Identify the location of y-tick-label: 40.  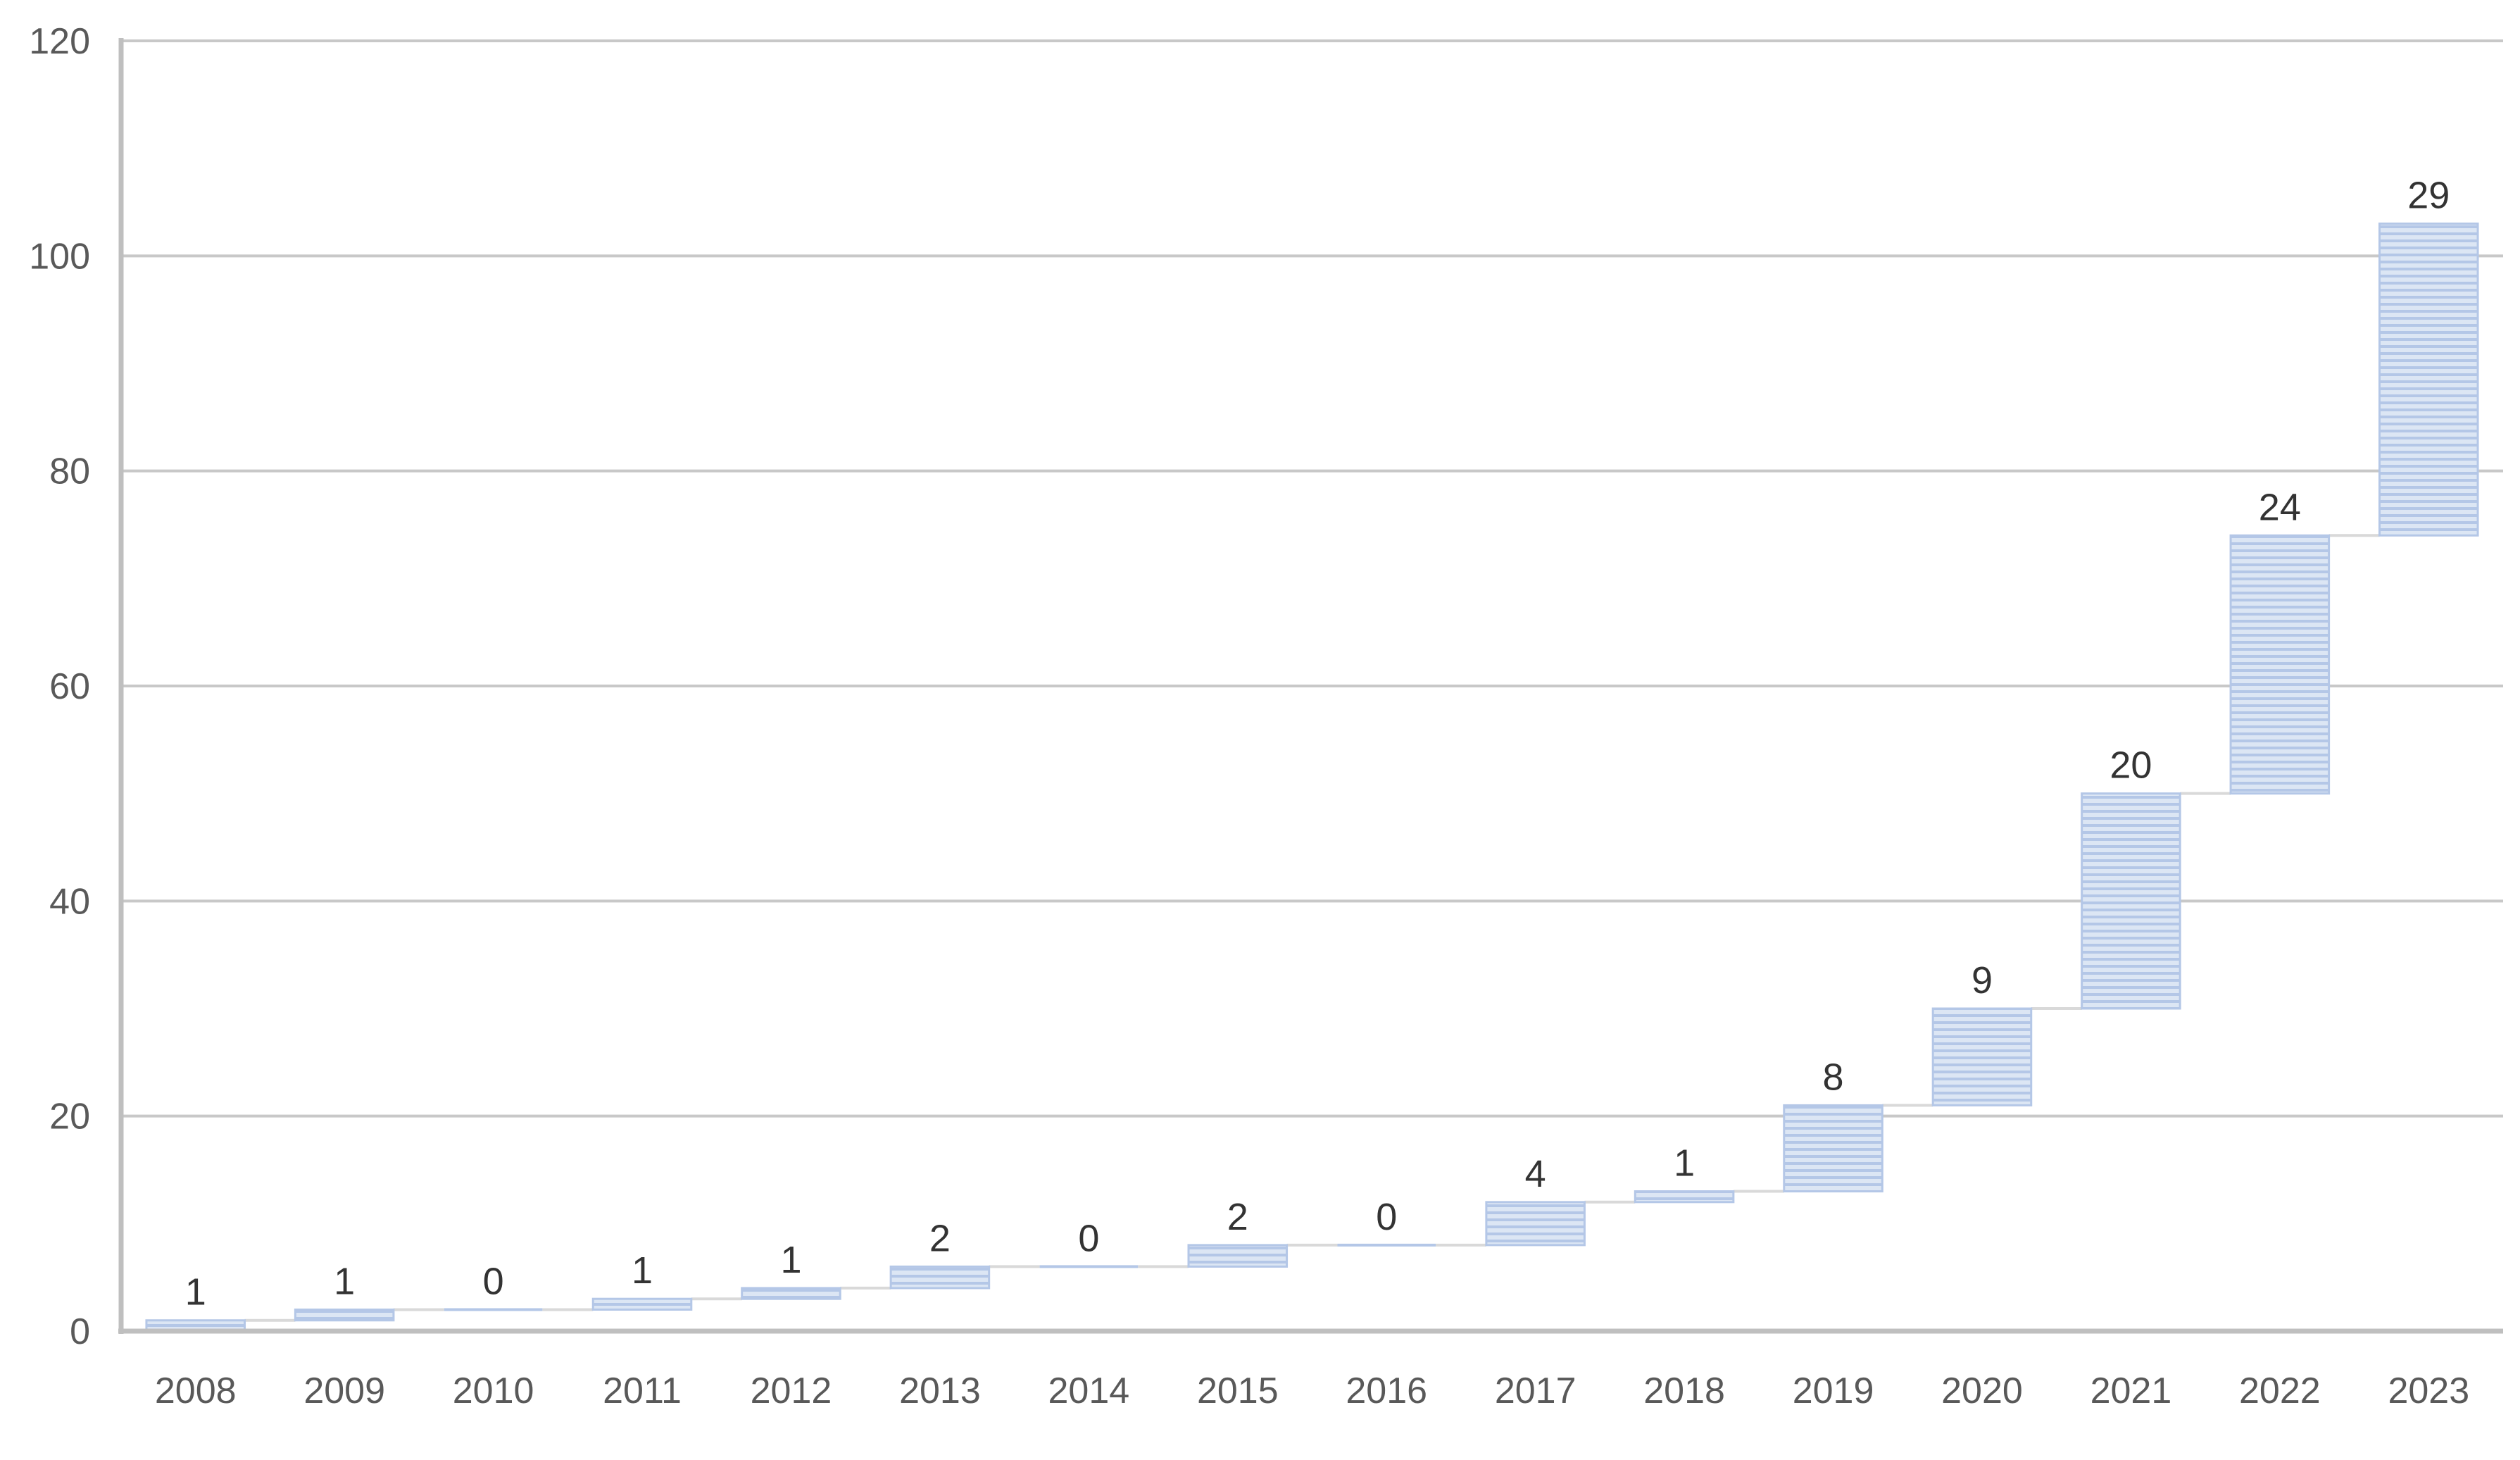
(70, 901).